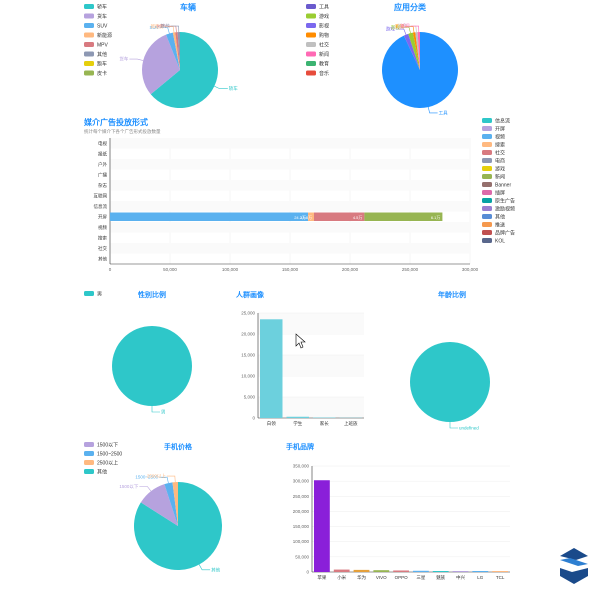 This screenshot has height=594, width=600. I want to click on media-legend-label: 电商, so click(500, 161).